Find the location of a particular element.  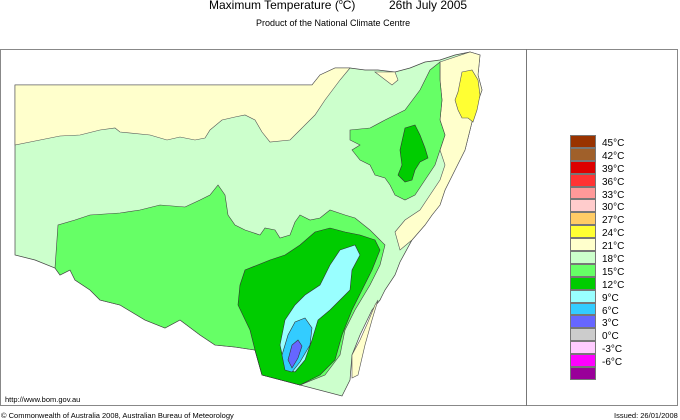

zone-21c-north is located at coordinates (182, 106).